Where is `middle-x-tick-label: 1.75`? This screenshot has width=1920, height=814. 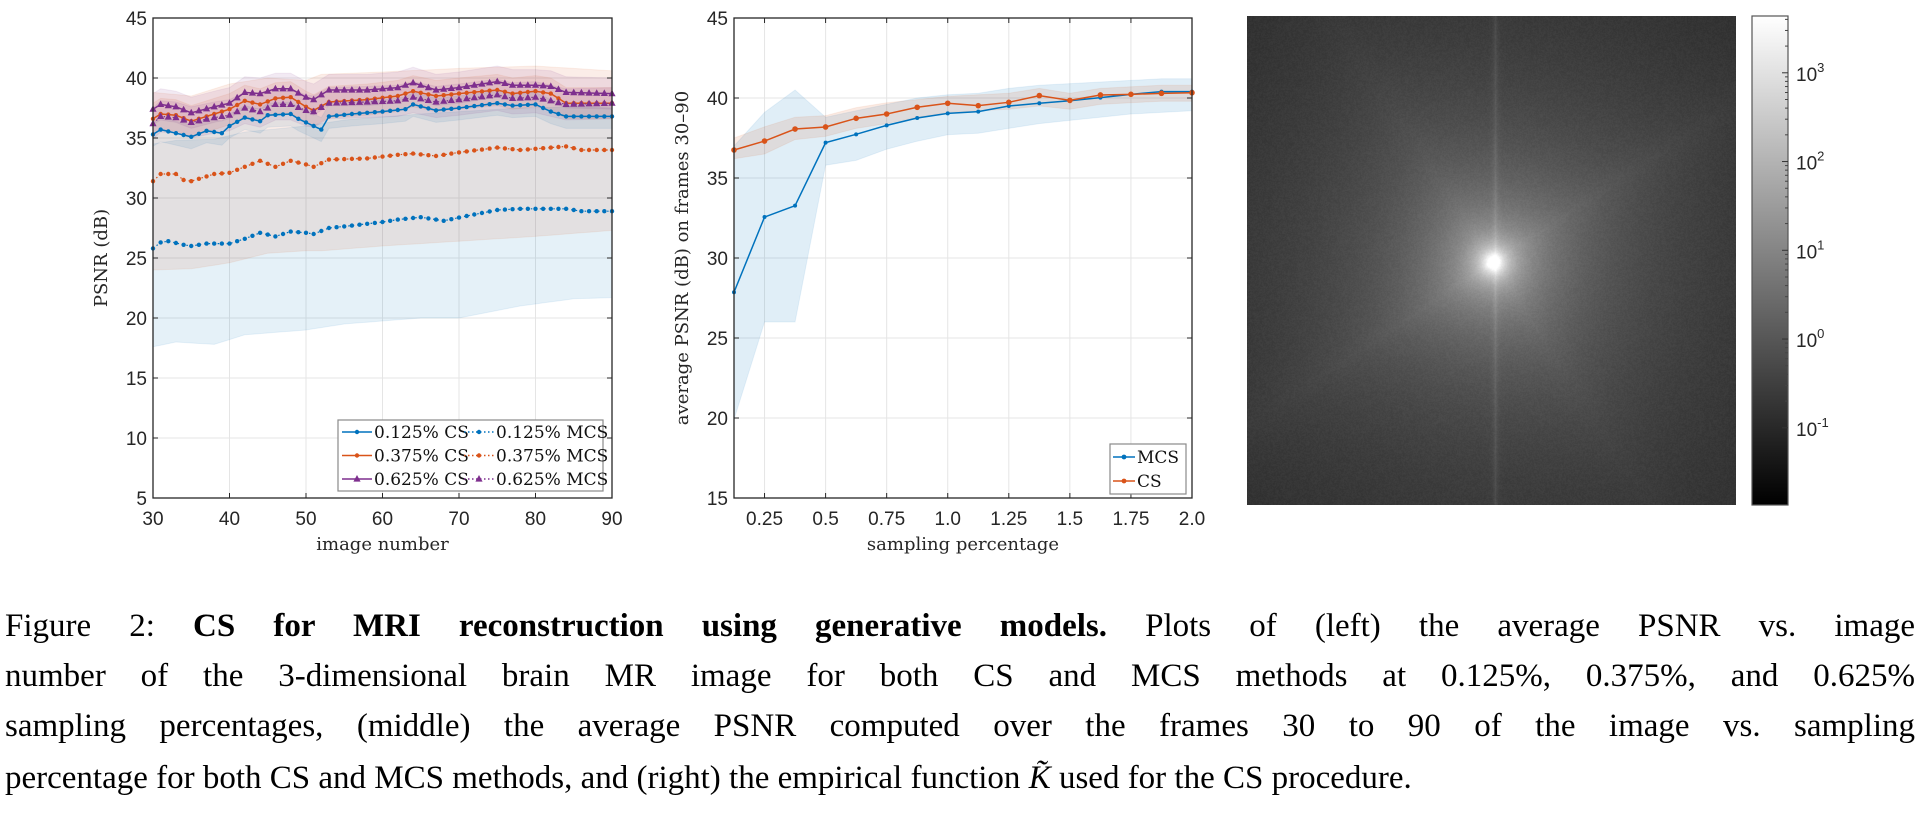
middle-x-tick-label: 1.75 is located at coordinates (1130, 519).